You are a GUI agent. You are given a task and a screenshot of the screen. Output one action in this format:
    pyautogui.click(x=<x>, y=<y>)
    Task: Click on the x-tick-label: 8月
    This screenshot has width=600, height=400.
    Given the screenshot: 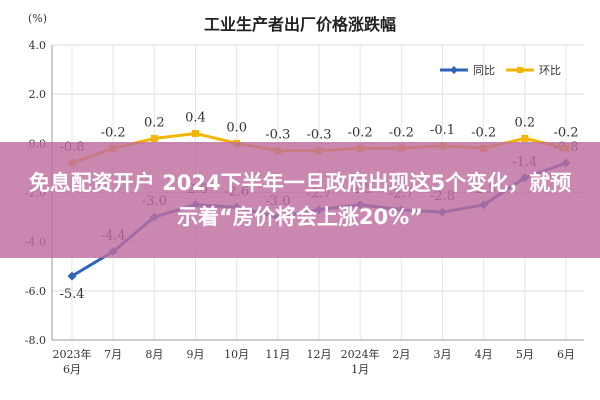 What is the action you would take?
    pyautogui.click(x=154, y=354)
    